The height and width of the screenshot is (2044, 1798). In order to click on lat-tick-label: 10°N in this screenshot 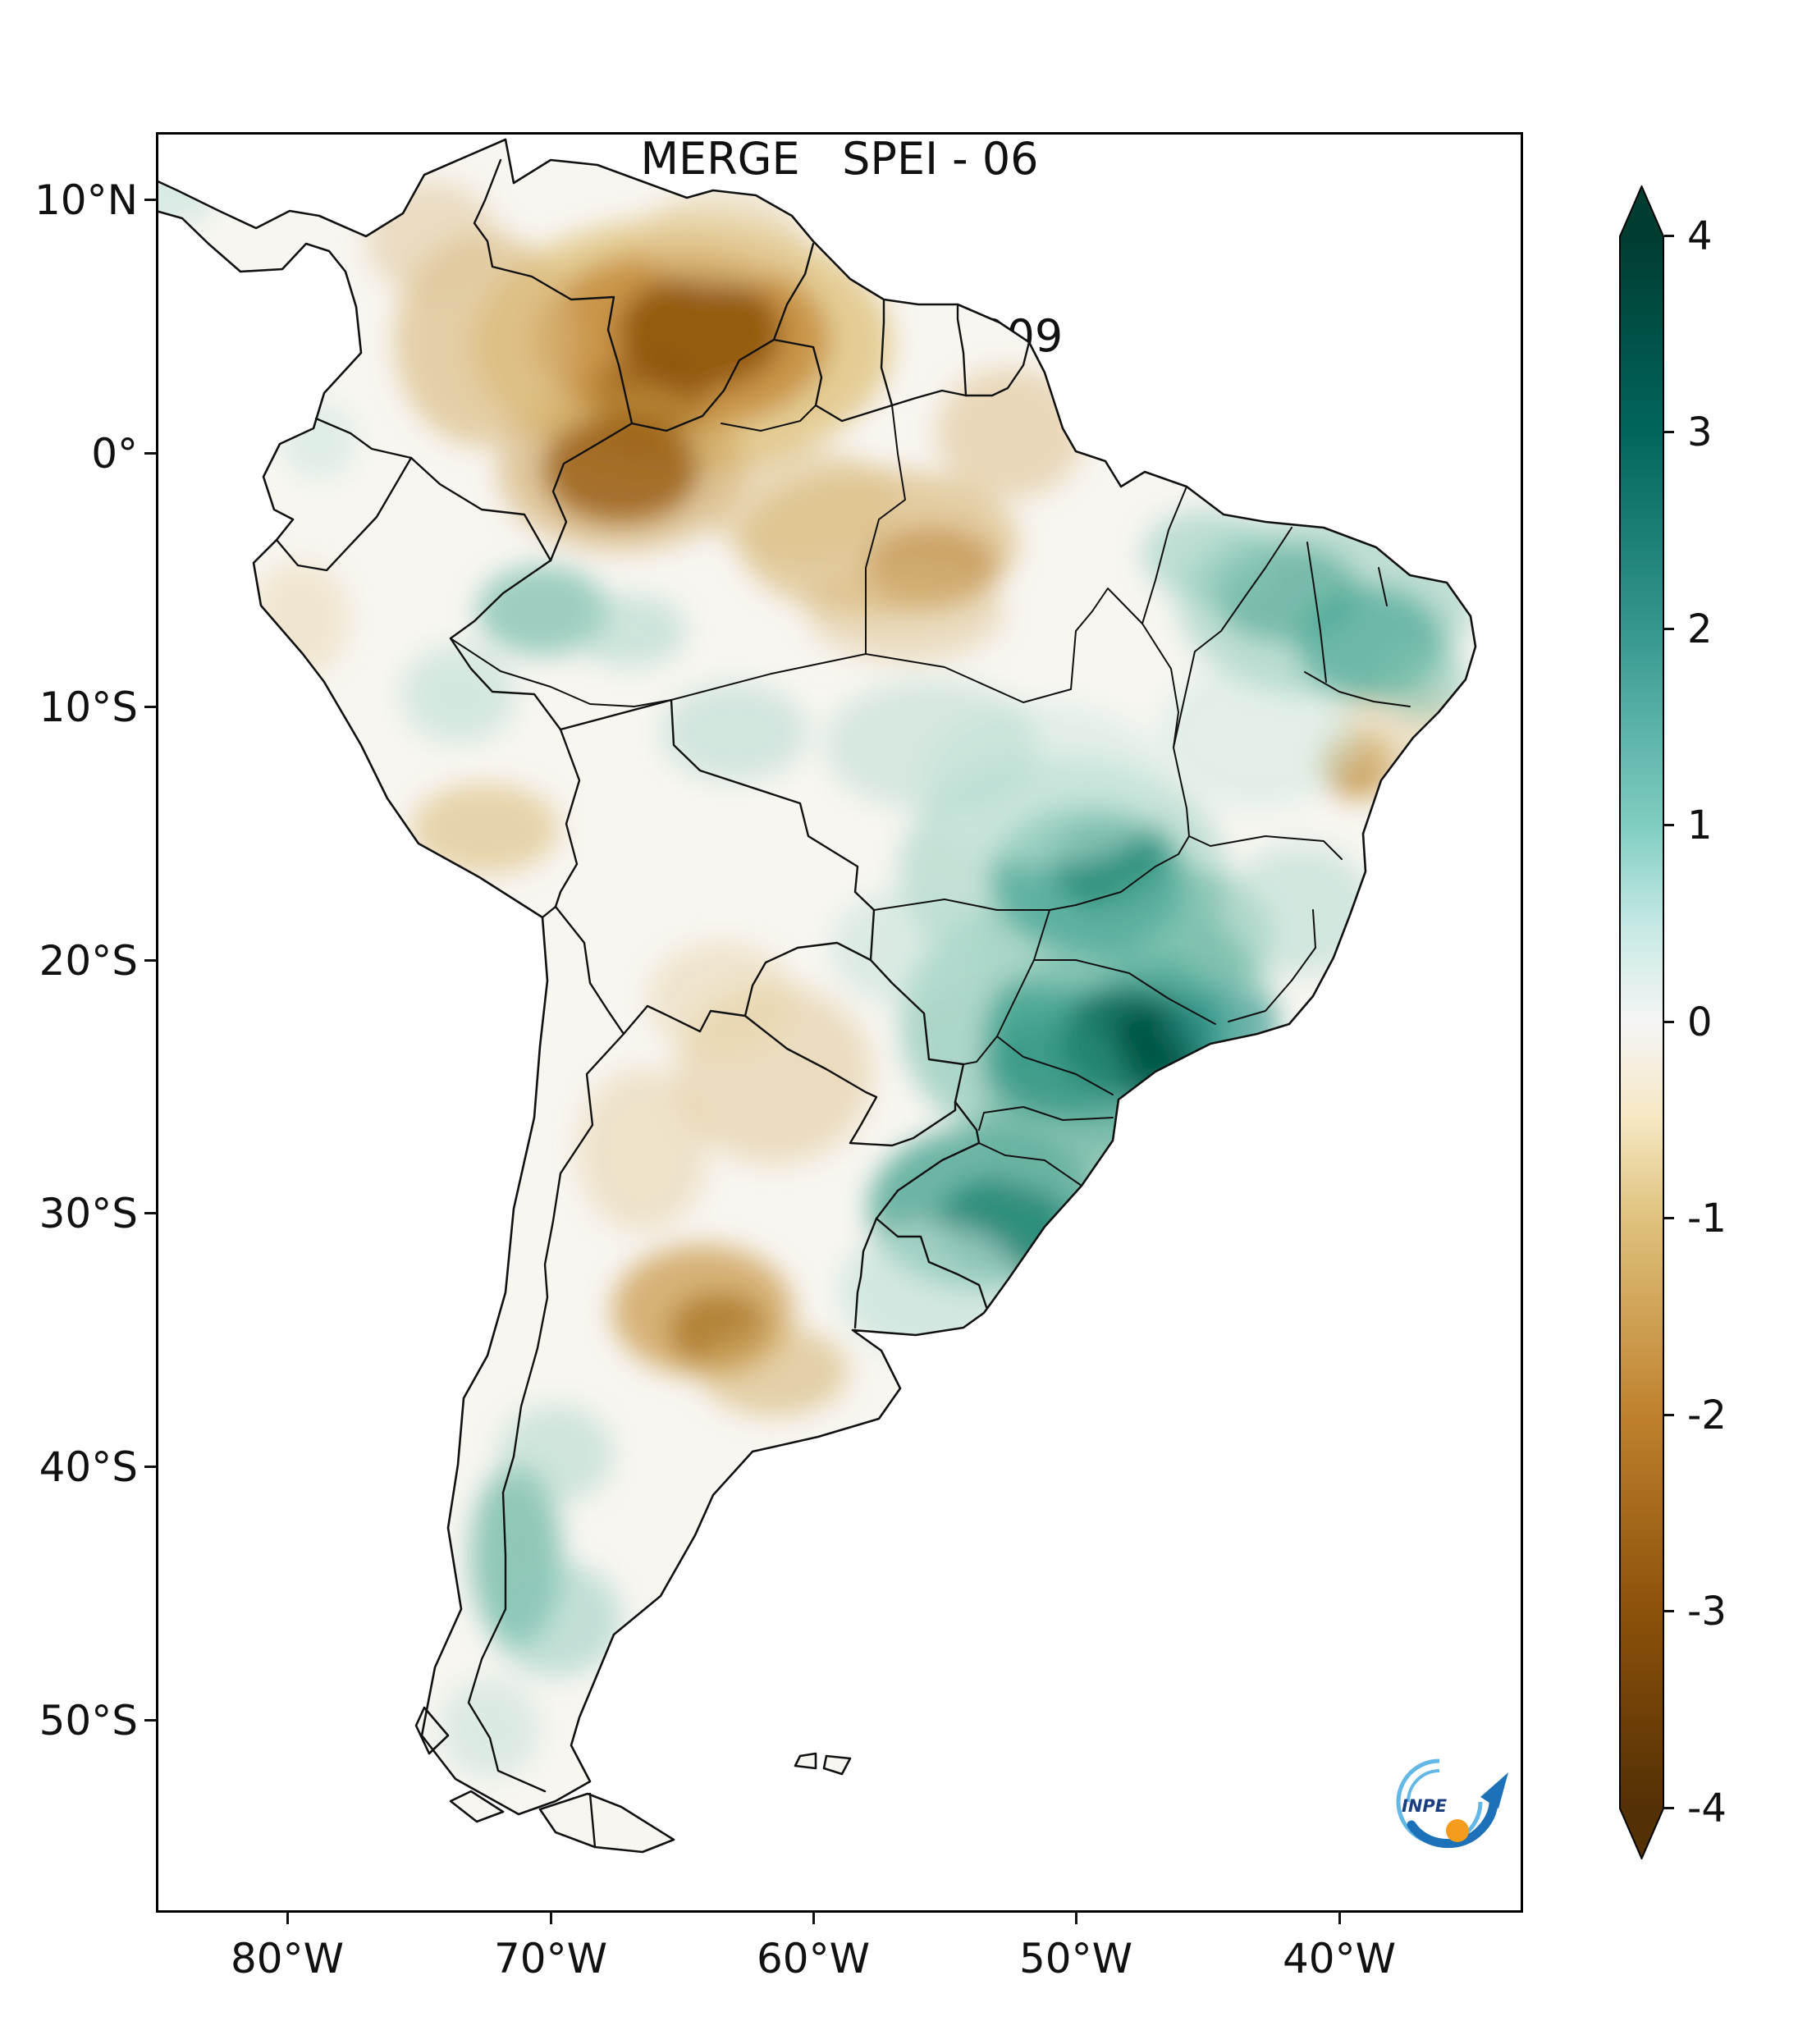, I will do `click(86, 200)`.